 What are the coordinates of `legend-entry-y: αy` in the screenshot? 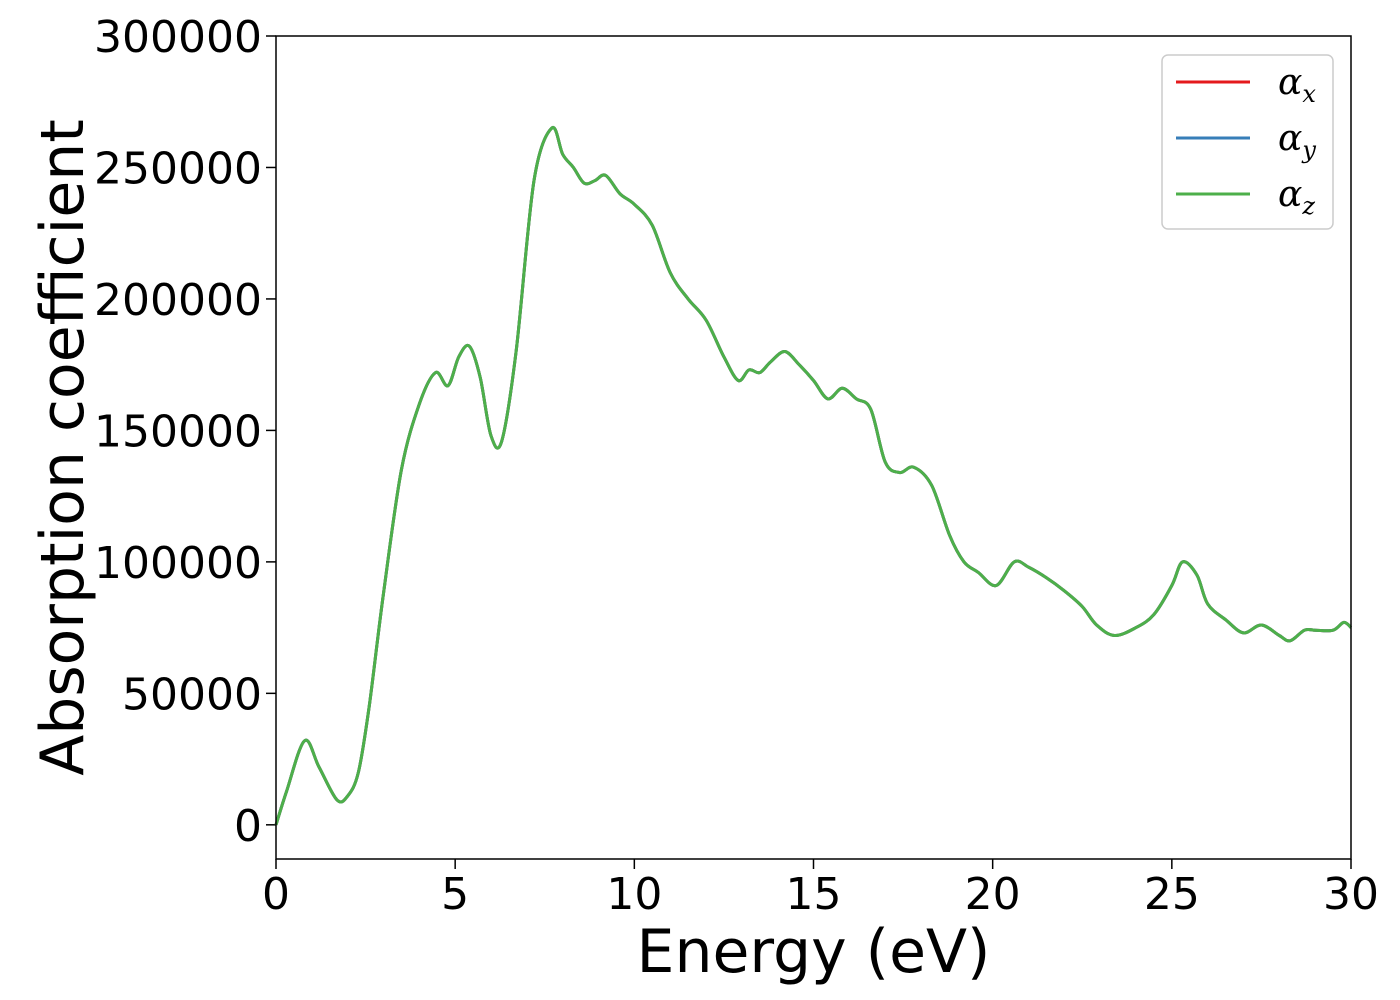 It's located at (1297, 141).